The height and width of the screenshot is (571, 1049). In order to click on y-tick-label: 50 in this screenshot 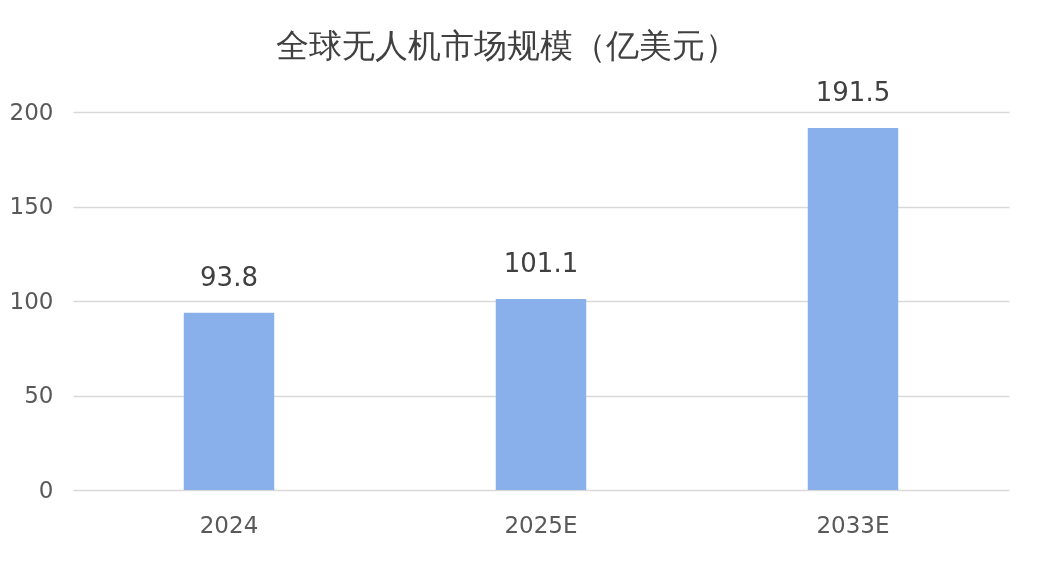, I will do `click(39, 395)`.